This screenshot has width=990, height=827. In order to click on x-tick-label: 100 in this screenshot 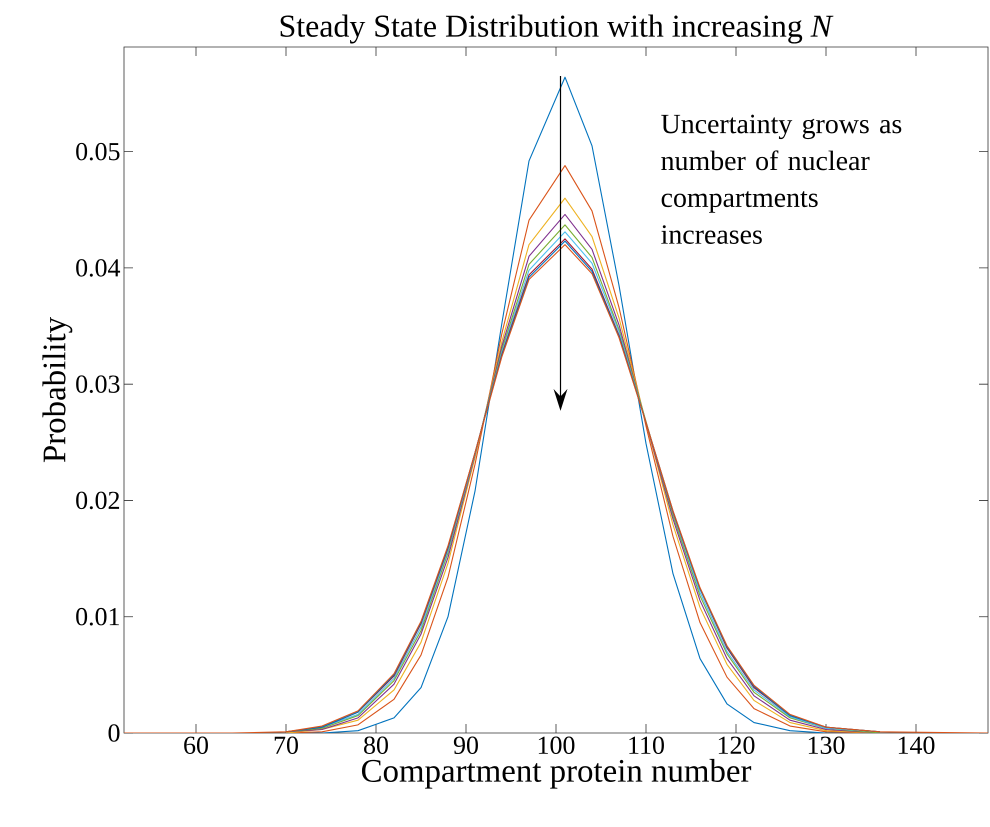, I will do `click(556, 745)`.